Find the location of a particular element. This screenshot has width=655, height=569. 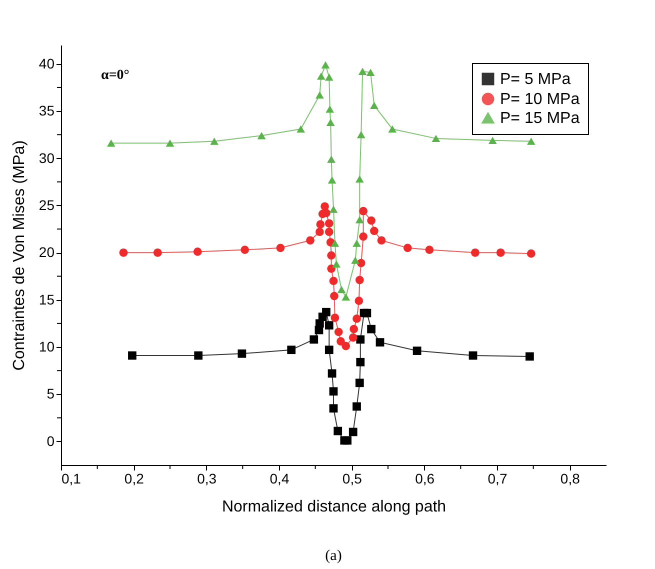

y-axis-title: Contraintes de Von Mises (MPa) is located at coordinates (19, 255).